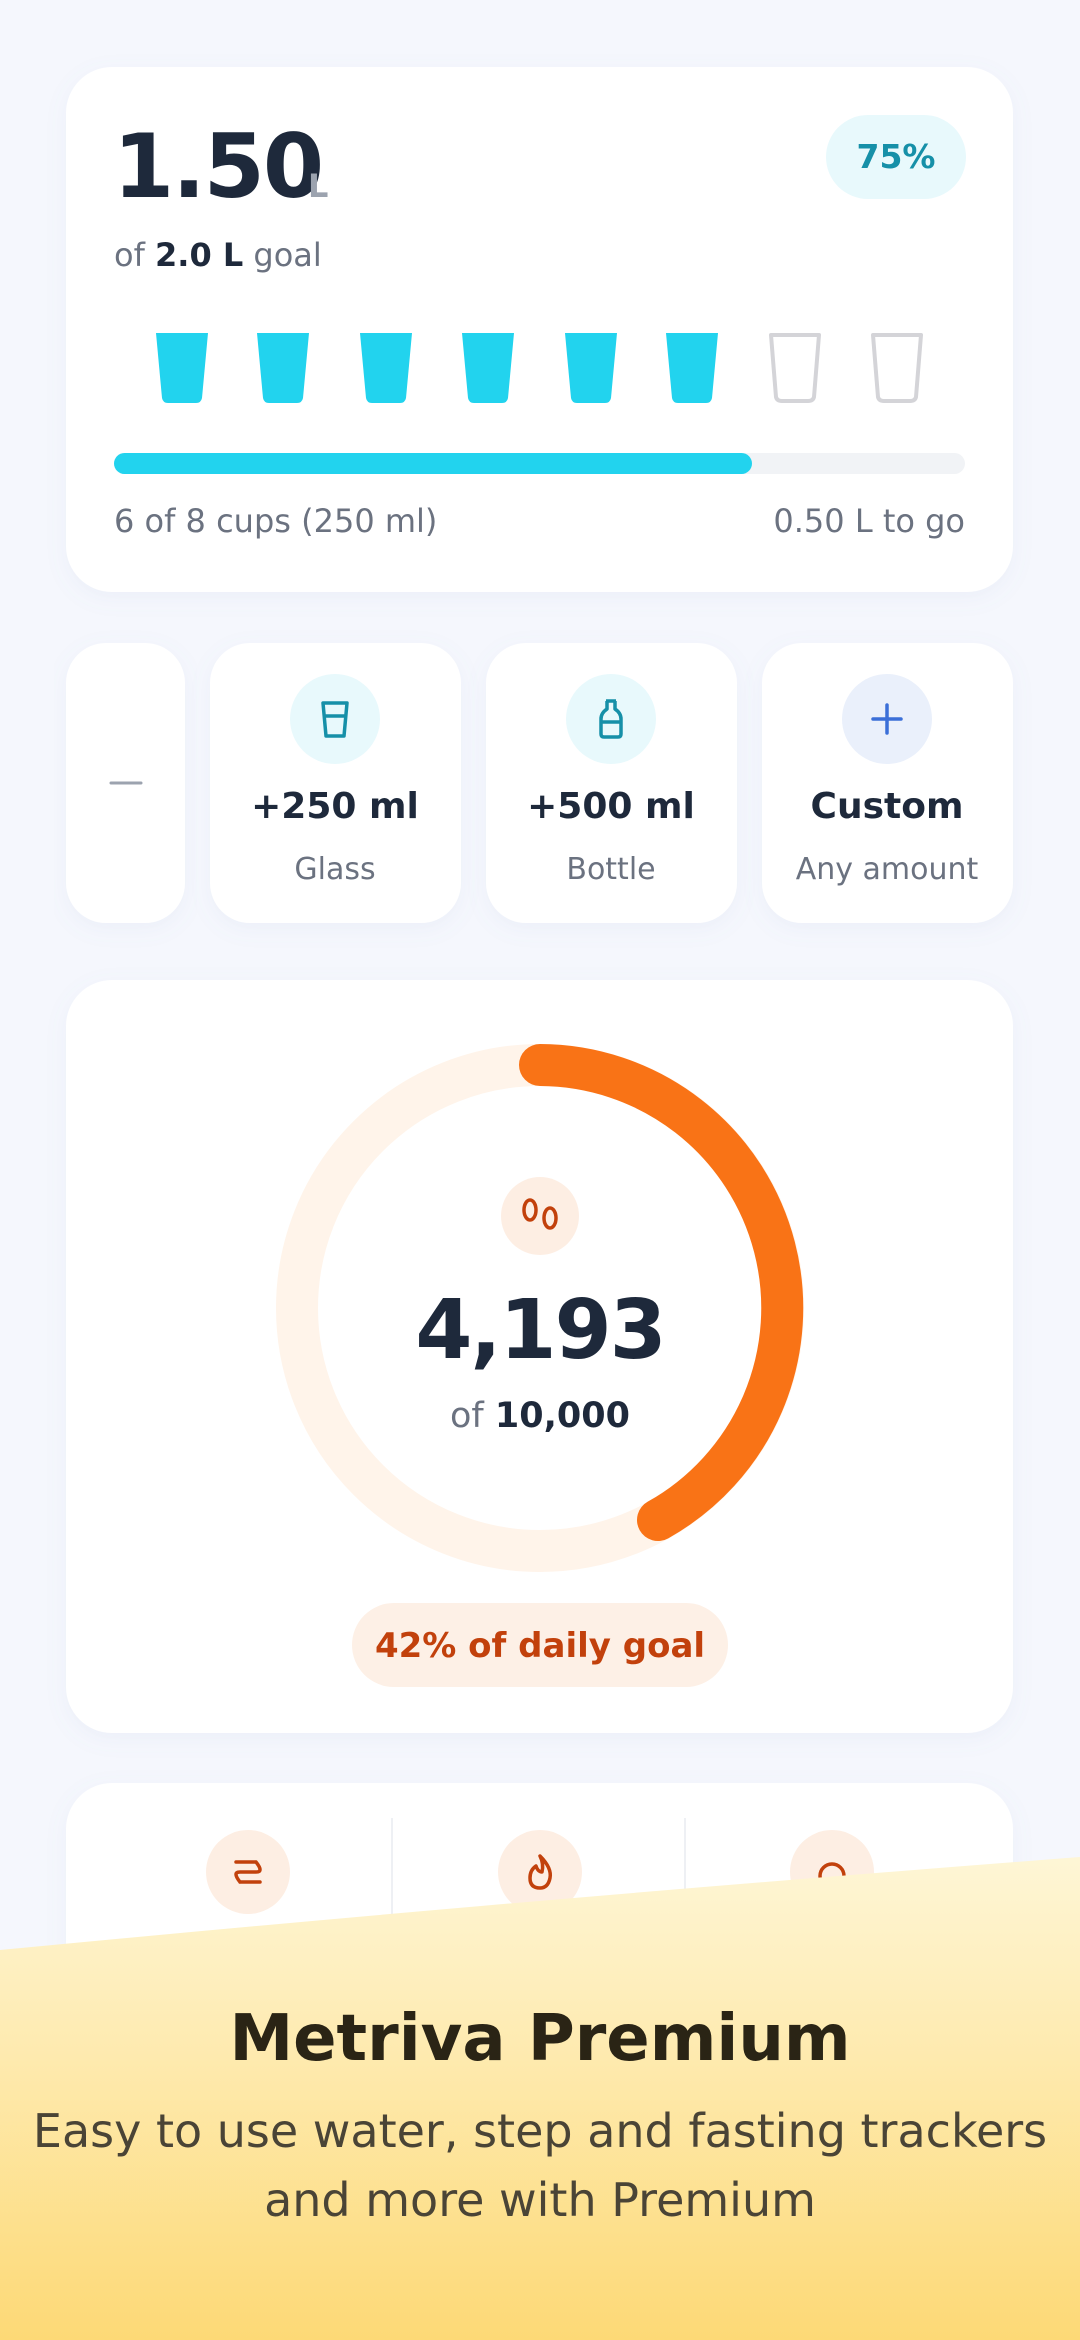 This screenshot has height=2340, width=1080. Describe the element at coordinates (335, 806) in the screenshot. I see `quick-title: +250 ml` at that location.